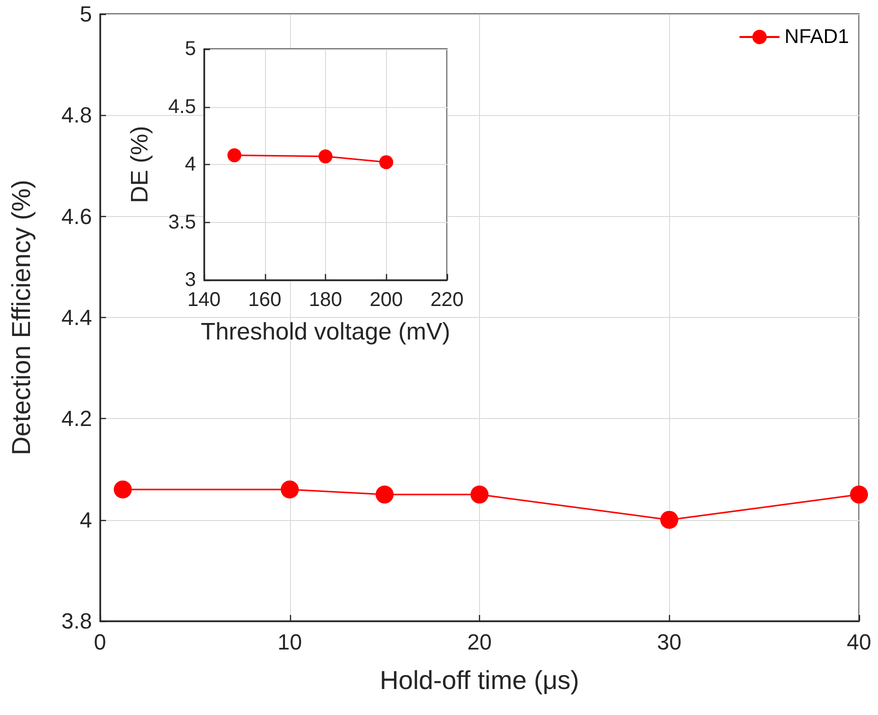 The image size is (878, 715). Describe the element at coordinates (325, 300) in the screenshot. I see `x-tick-label: 180` at that location.